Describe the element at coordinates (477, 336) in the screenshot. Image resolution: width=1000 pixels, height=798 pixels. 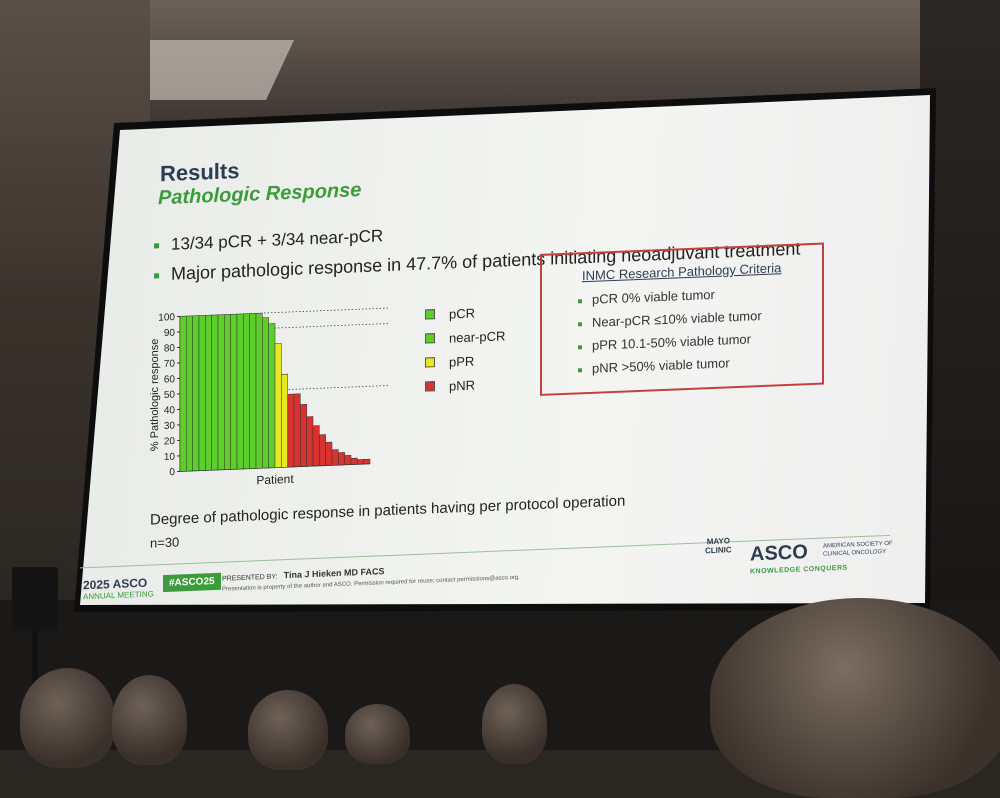
I see `legend-label: near-pCR` at that location.